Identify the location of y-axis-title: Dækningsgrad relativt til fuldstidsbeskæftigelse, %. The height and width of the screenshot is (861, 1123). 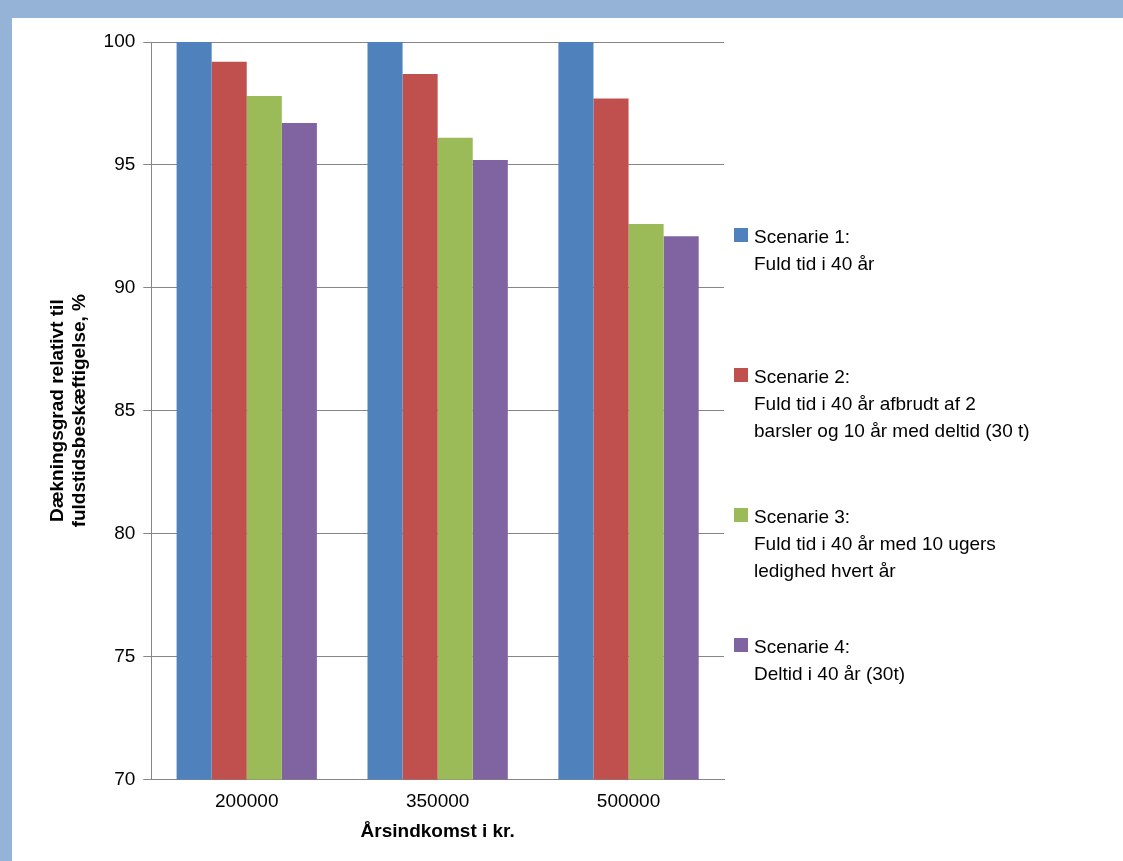
(67, 410).